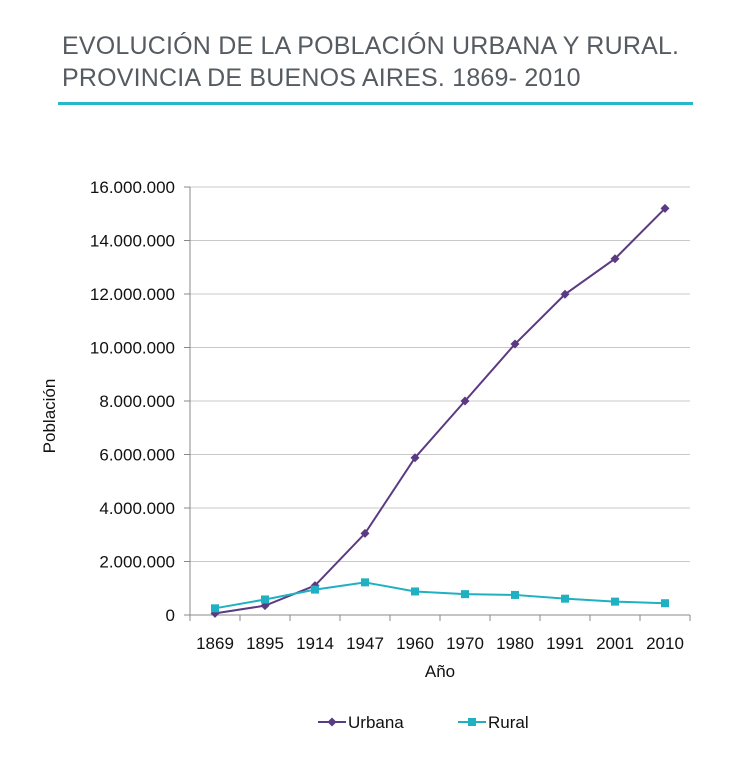  Describe the element at coordinates (137, 455) in the screenshot. I see `y-tick-label: 6.000.000` at that location.